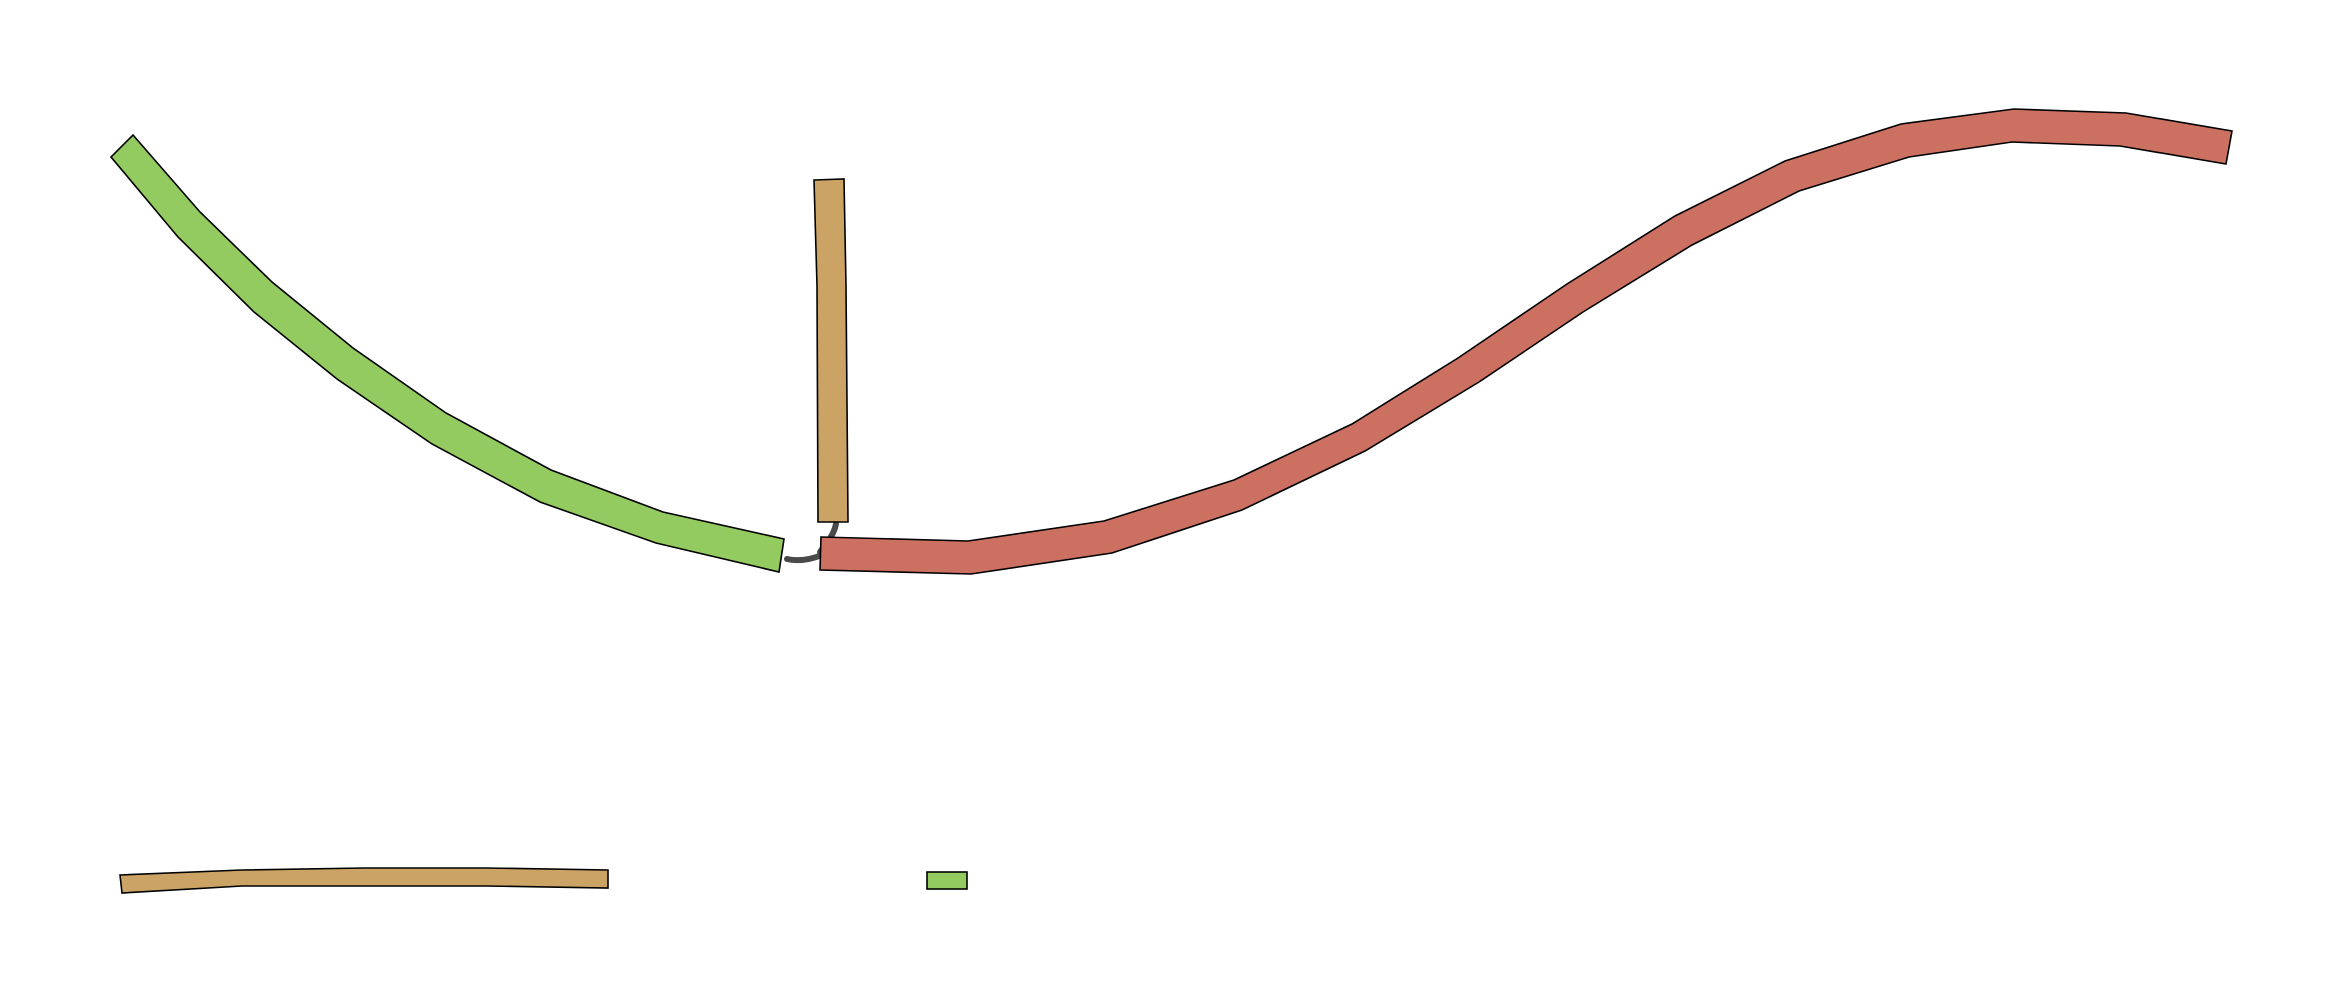 This screenshot has height=1000, width=2335. I want to click on tan-node-shape, so click(831, 350).